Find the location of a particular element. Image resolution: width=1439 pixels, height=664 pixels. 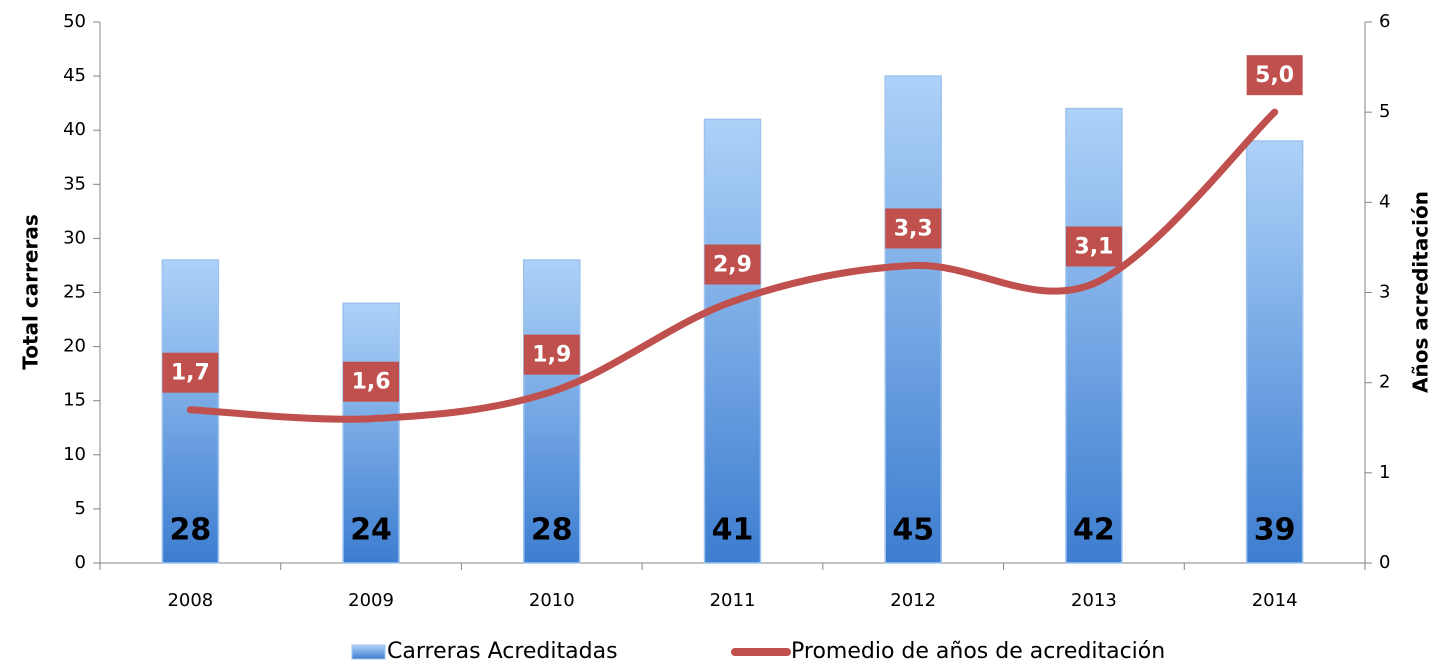

x-tick-label: 2011 is located at coordinates (733, 600).